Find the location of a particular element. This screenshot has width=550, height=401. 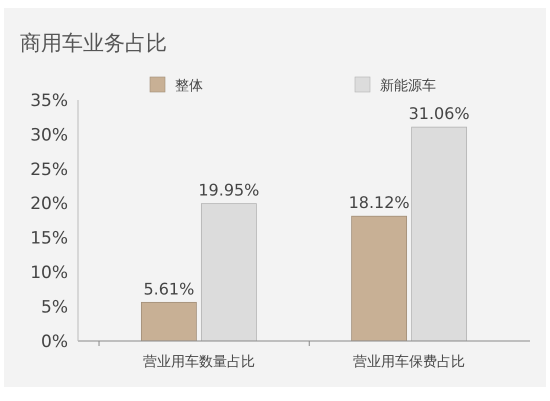

legend-label: 新能源车 is located at coordinates (408, 86).